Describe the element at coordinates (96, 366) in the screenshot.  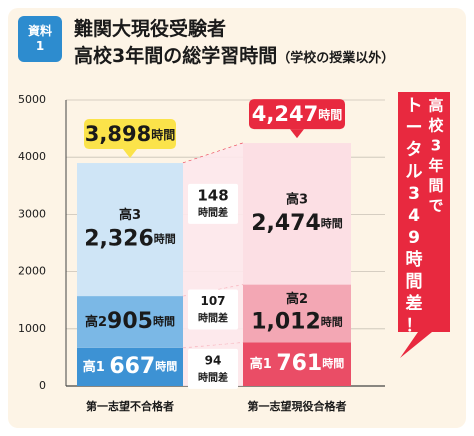
I see `bar-0-label-q1-part-0: 高1` at that location.